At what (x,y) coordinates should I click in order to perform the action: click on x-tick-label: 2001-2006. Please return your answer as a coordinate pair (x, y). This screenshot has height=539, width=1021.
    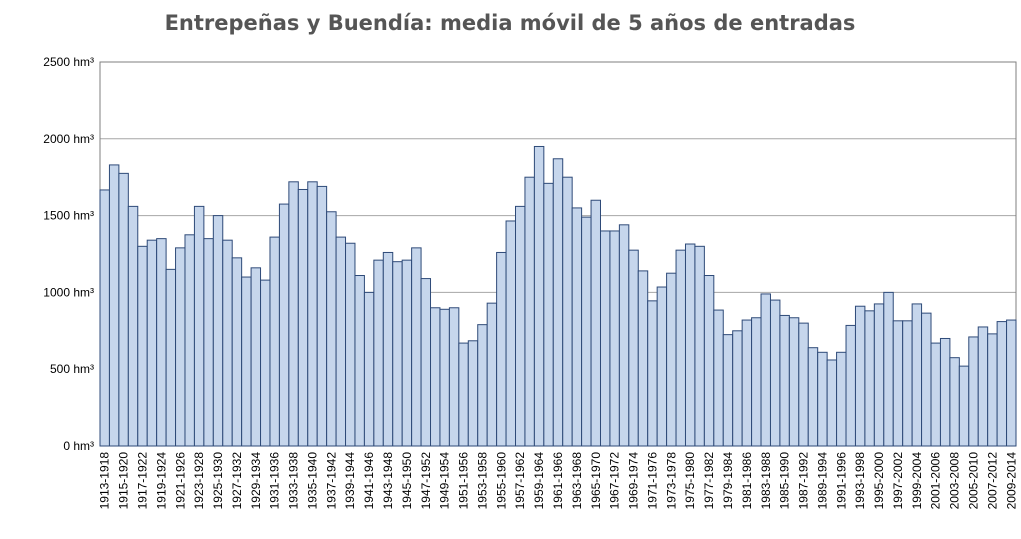
    Looking at the image, I should click on (936, 481).